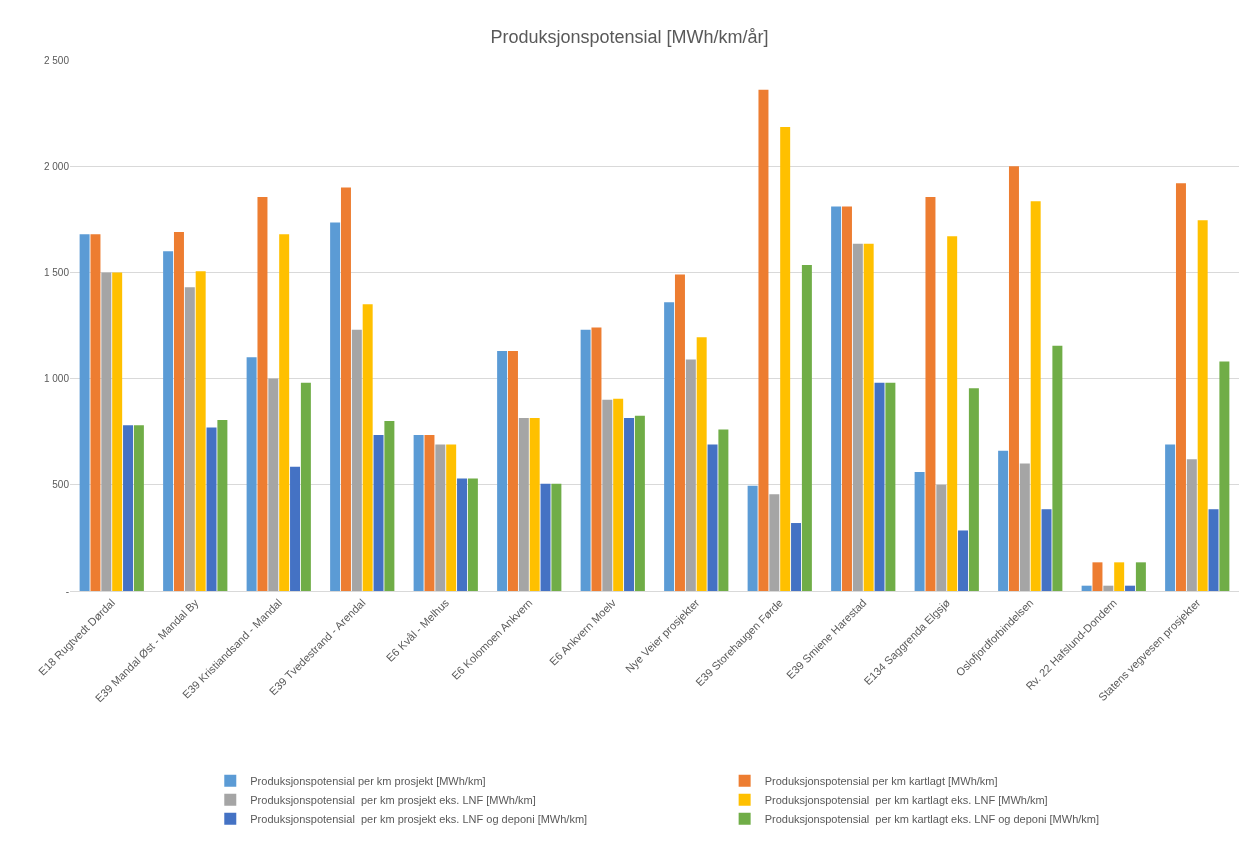  I want to click on y-tick-label: 2 500, so click(56, 60).